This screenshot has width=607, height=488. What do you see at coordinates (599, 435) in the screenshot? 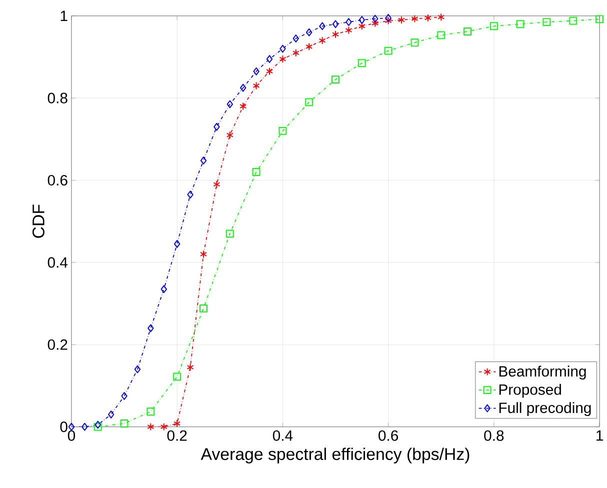
I see `x-tick-label: 1` at bounding box center [599, 435].